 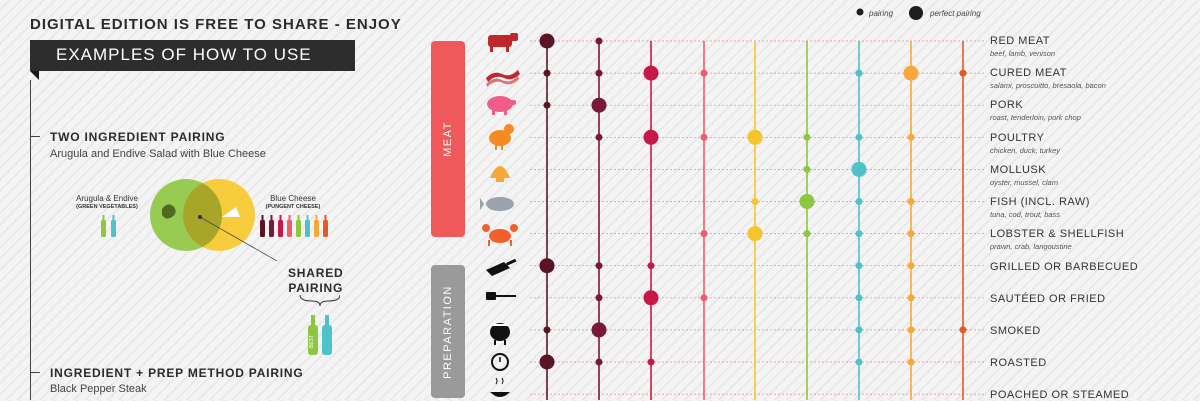 I want to click on row-description: beef, lamb, venison, so click(x=1023, y=53).